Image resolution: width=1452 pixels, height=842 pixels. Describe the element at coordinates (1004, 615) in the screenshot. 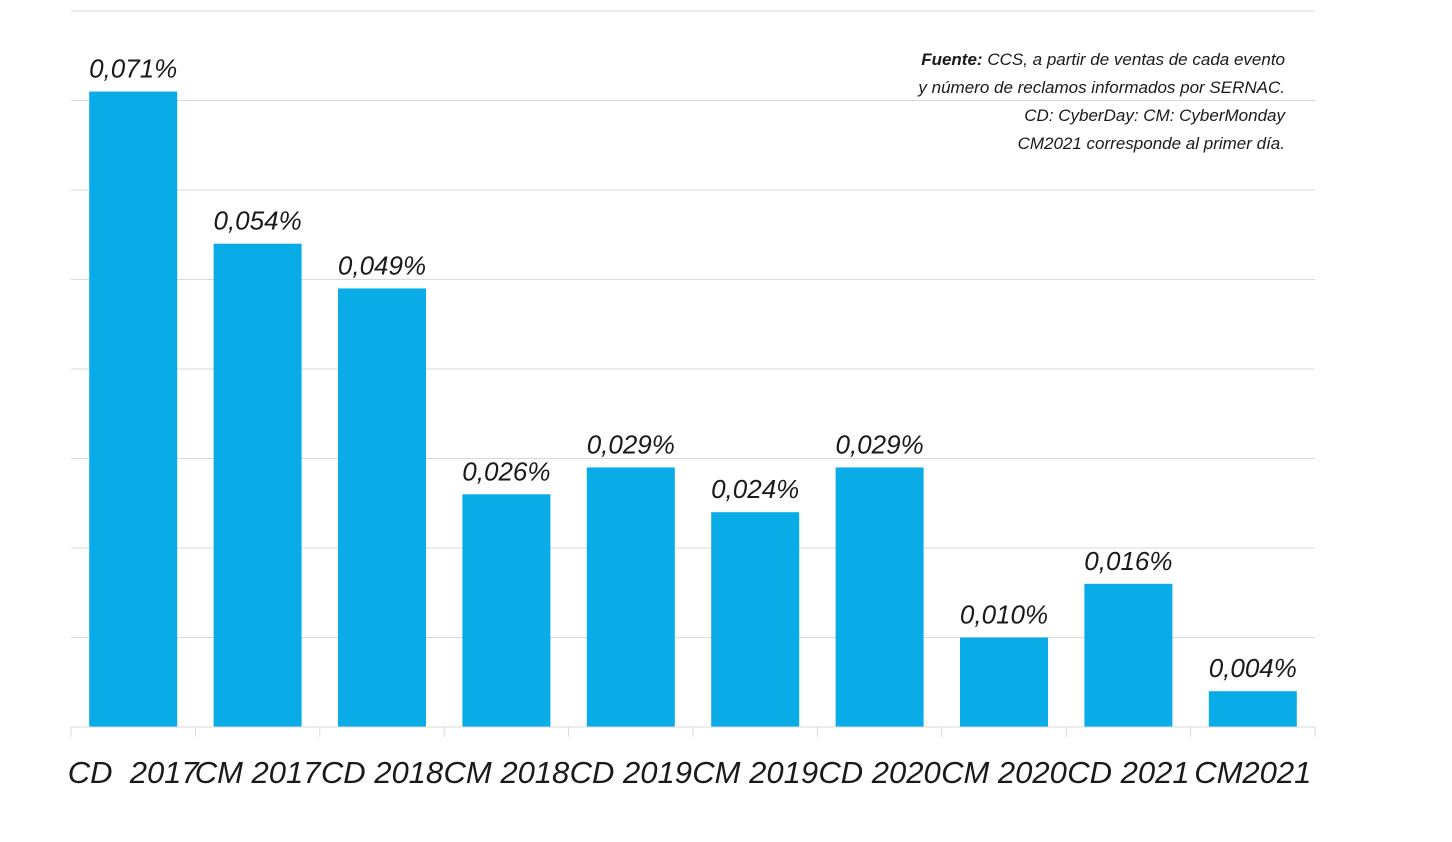

I see `data-label: 0,010%` at that location.